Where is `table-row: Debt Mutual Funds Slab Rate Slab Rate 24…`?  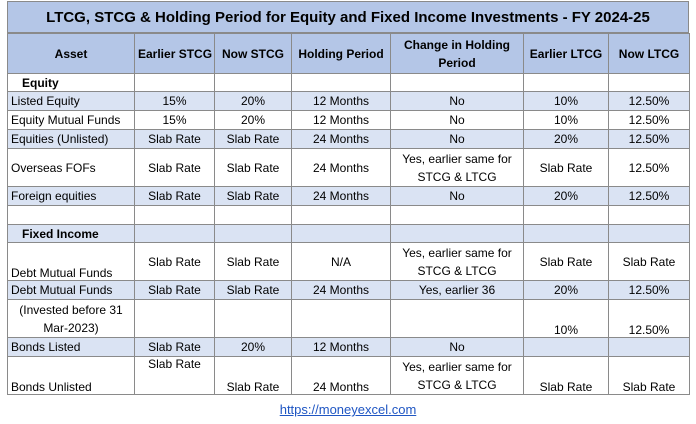
table-row: Debt Mutual Funds Slab Rate Slab Rate 24… is located at coordinates (348, 290).